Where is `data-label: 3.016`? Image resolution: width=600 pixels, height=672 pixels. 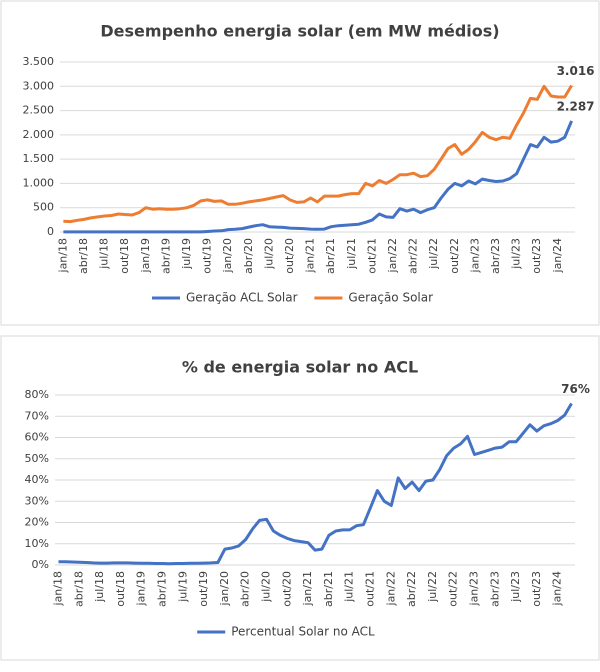
data-label: 3.016 is located at coordinates (576, 71).